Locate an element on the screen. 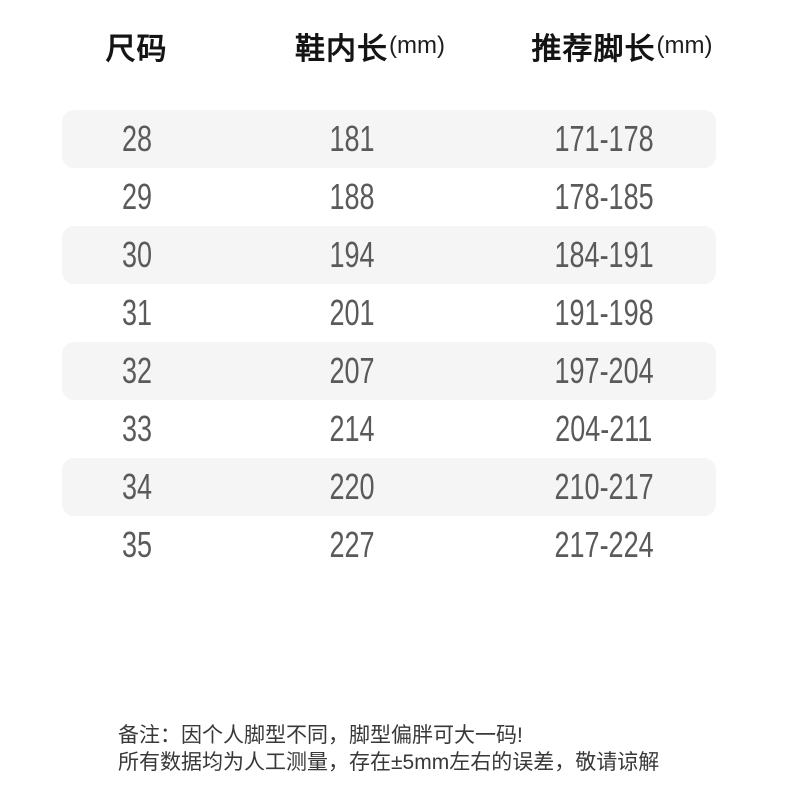  cell-value: 217-224 is located at coordinates (604, 544).